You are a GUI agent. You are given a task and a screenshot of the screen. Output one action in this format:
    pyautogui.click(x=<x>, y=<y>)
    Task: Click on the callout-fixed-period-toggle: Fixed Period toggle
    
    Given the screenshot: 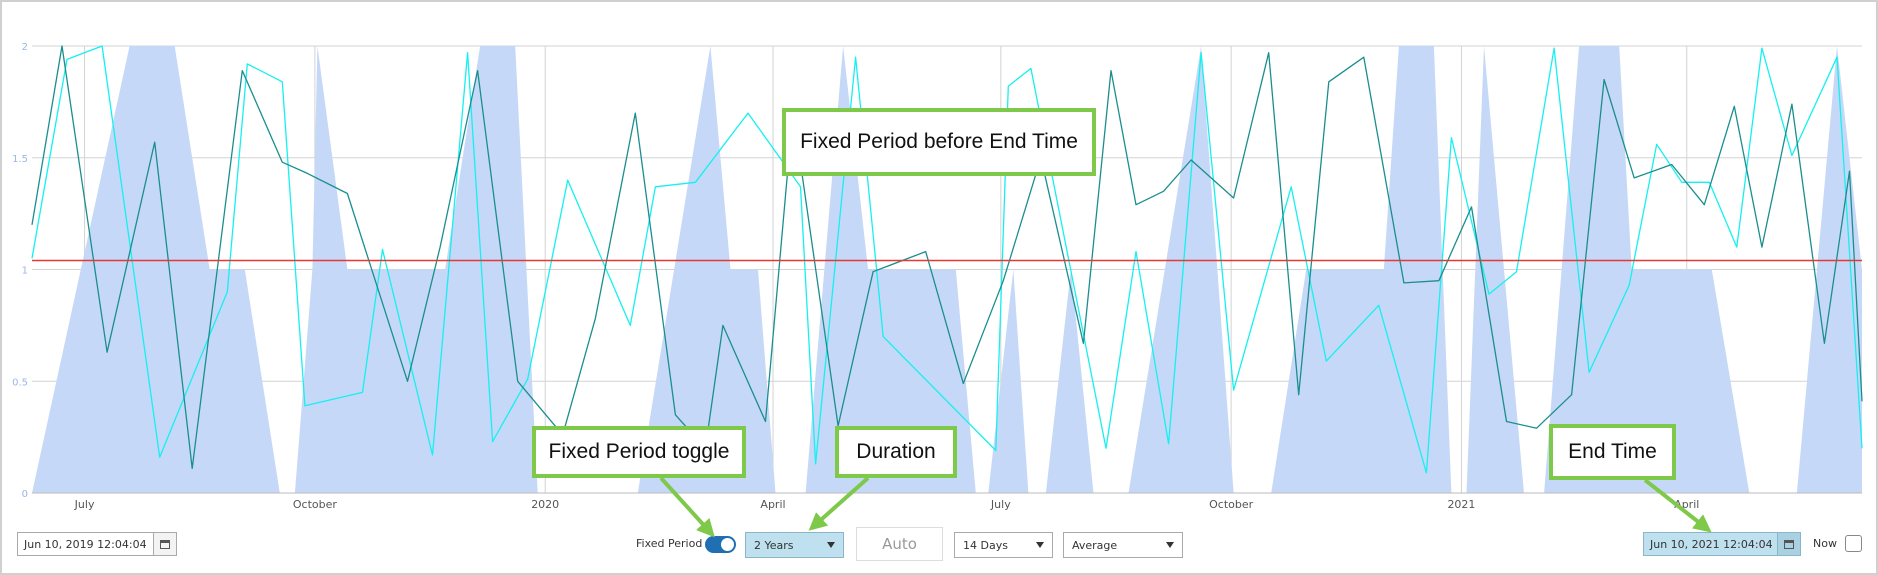 What is the action you would take?
    pyautogui.click(x=639, y=452)
    